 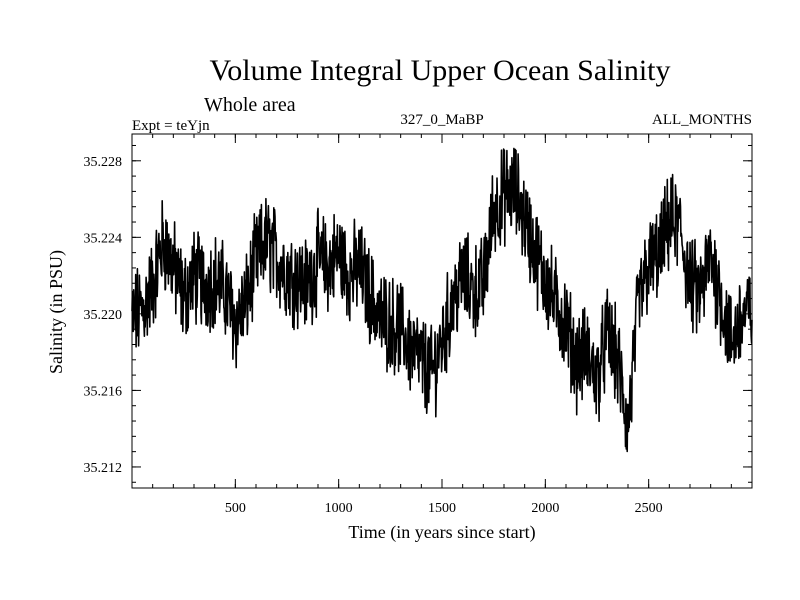 I want to click on chart-subtitle: Whole area, so click(x=250, y=105).